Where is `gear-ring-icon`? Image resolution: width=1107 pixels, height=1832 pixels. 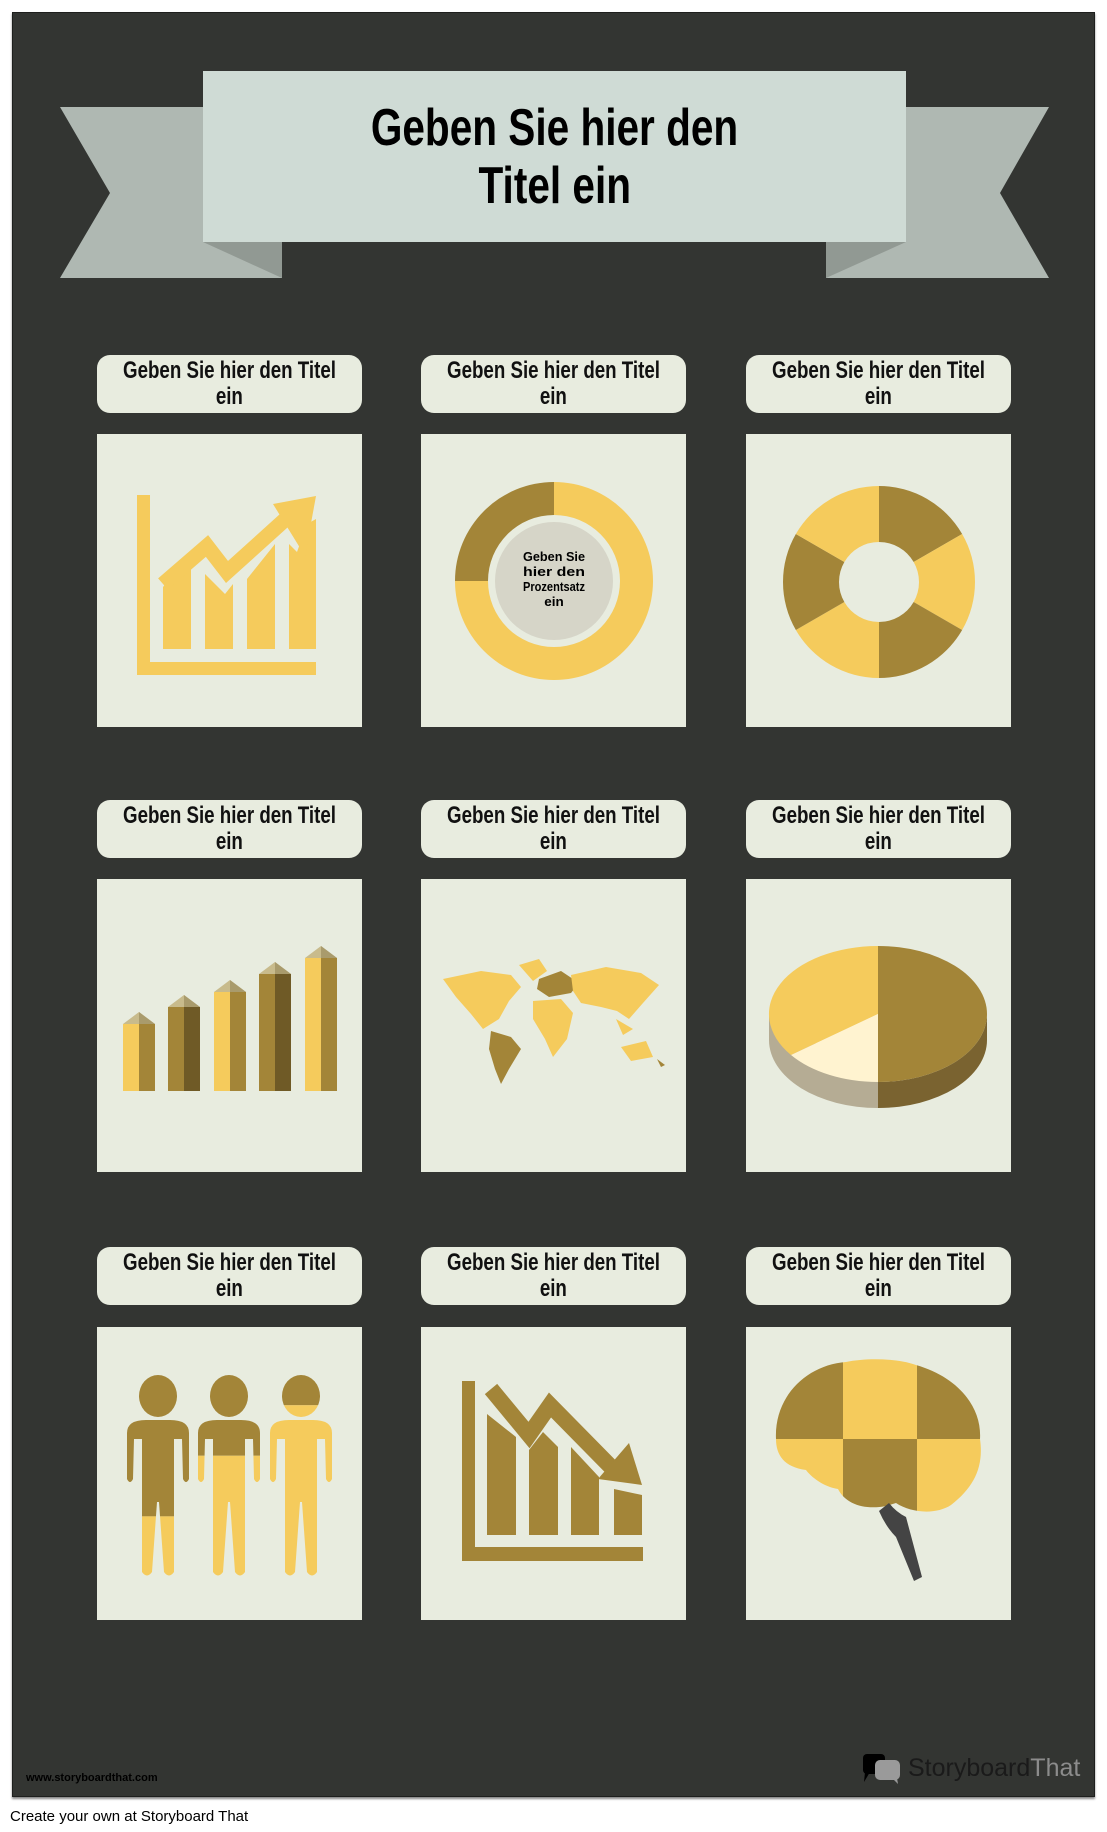
gear-ring-icon is located at coordinates (879, 582).